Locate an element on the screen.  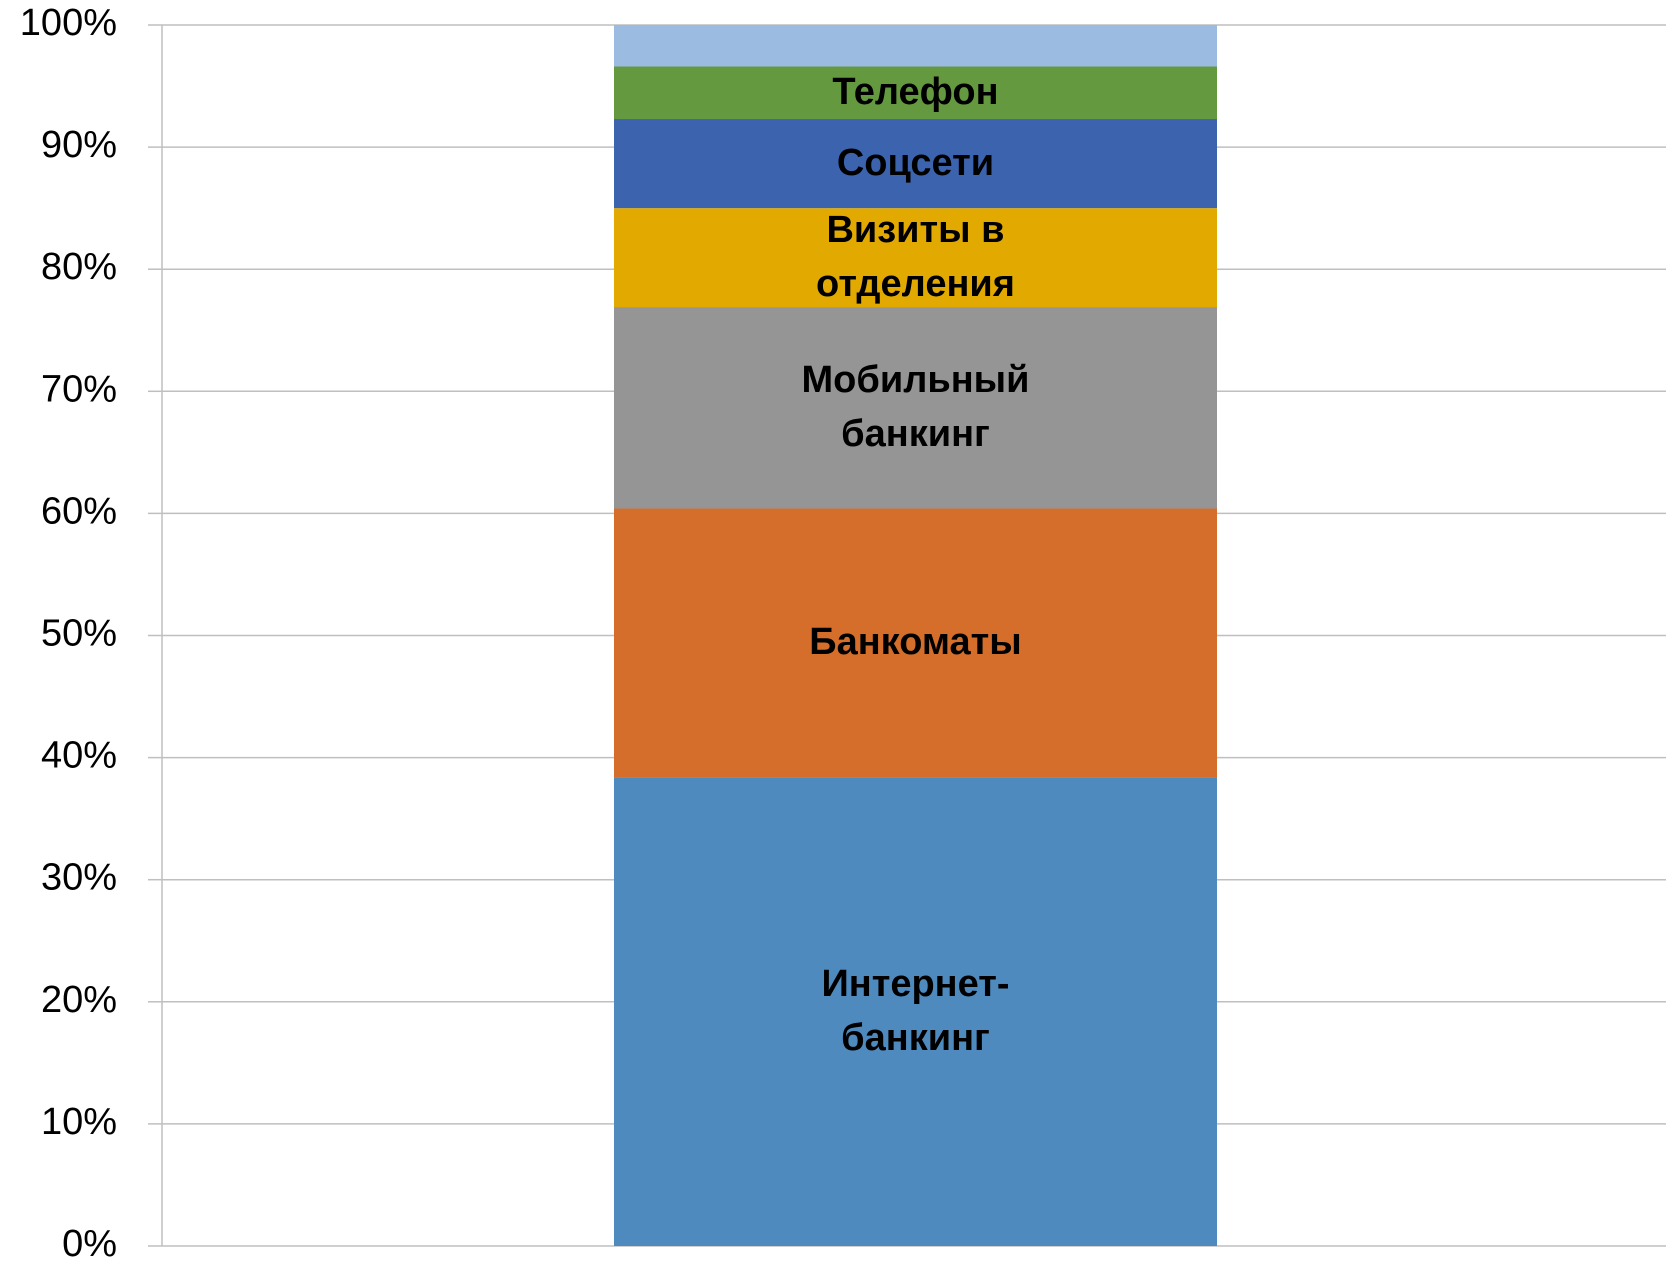
segment-label: Банкоматы is located at coordinates (915, 641).